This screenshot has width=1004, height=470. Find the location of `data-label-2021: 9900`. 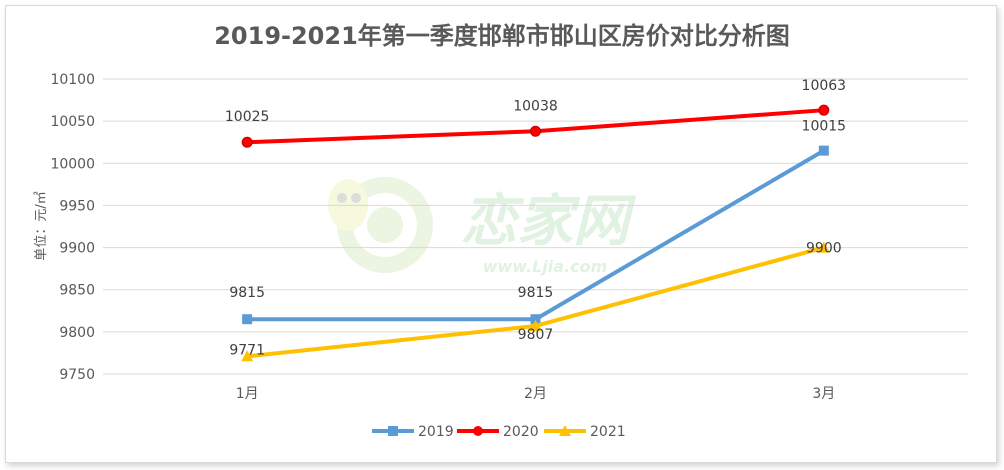

data-label-2021: 9900 is located at coordinates (824, 249).